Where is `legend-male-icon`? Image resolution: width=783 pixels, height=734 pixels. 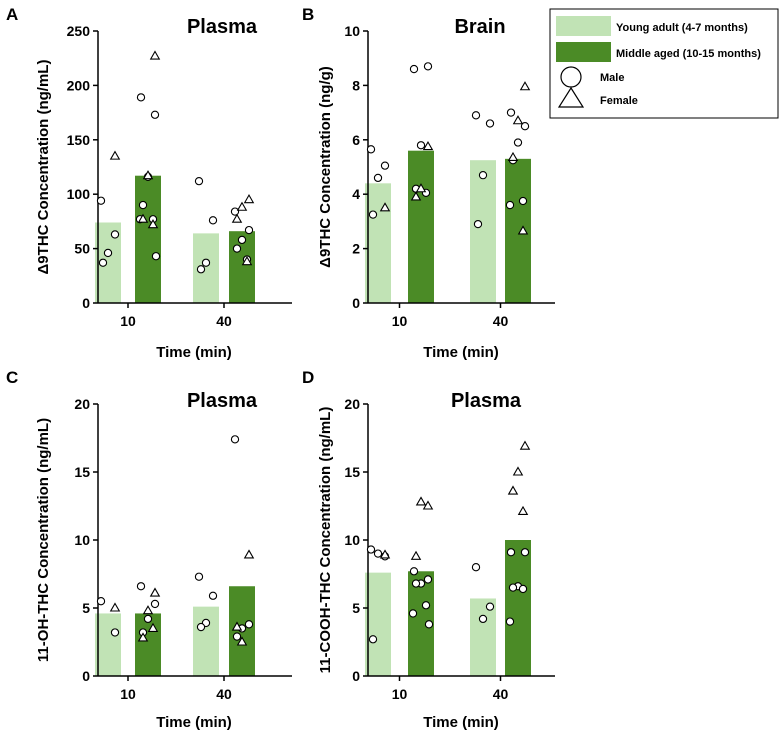 legend-male-icon is located at coordinates (571, 77).